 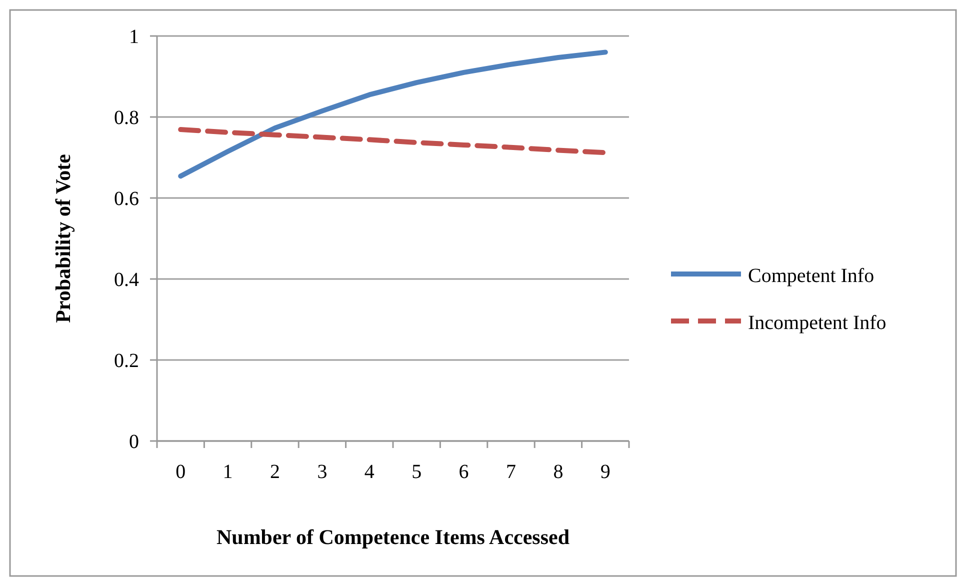 I want to click on x-tick-label: 8, so click(x=558, y=472).